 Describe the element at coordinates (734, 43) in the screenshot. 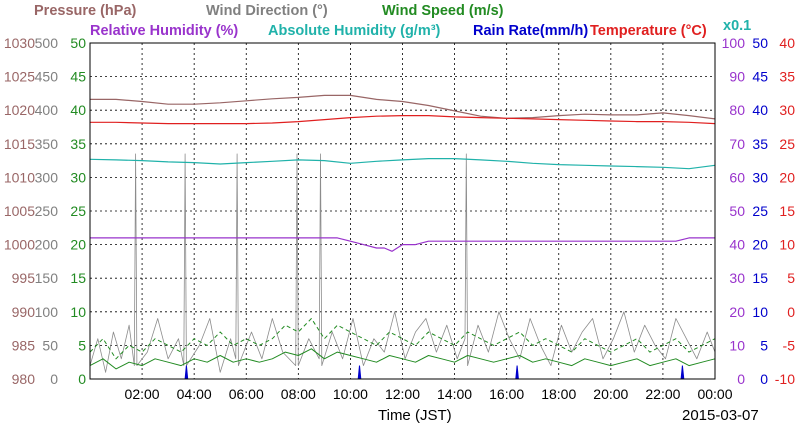

I see `y-tick-relative-humidity: 100` at that location.